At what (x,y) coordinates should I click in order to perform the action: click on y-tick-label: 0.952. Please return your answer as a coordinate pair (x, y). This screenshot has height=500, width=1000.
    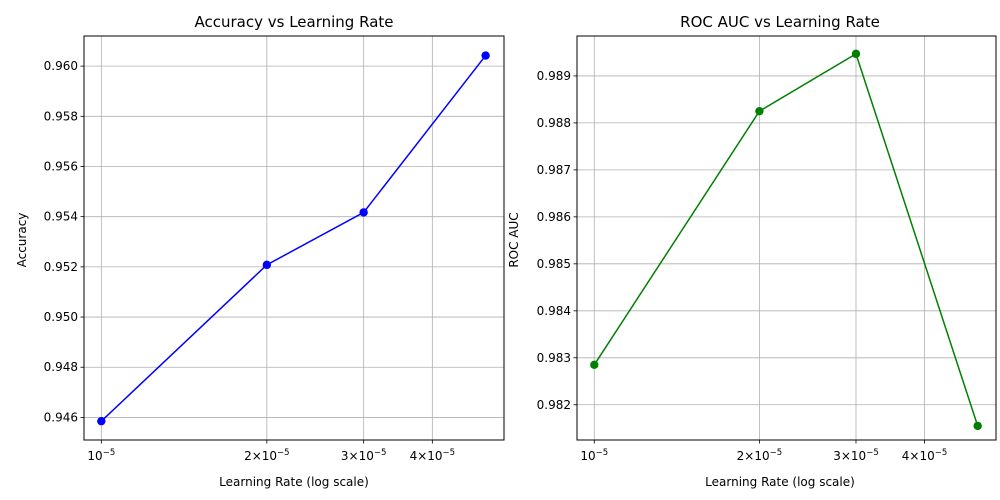
    Looking at the image, I should click on (61, 267).